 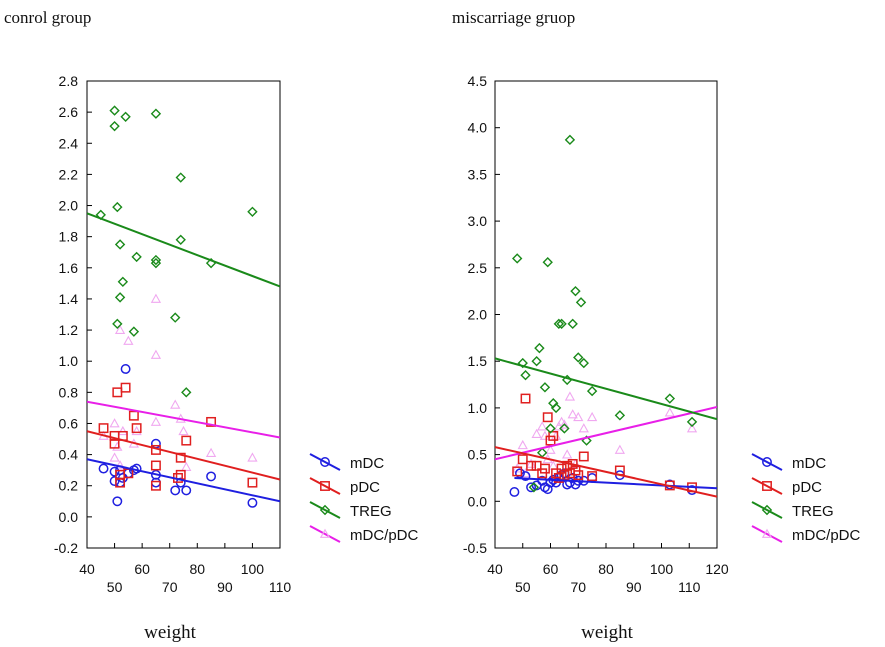 I want to click on x-tick-label: 60, so click(x=551, y=569).